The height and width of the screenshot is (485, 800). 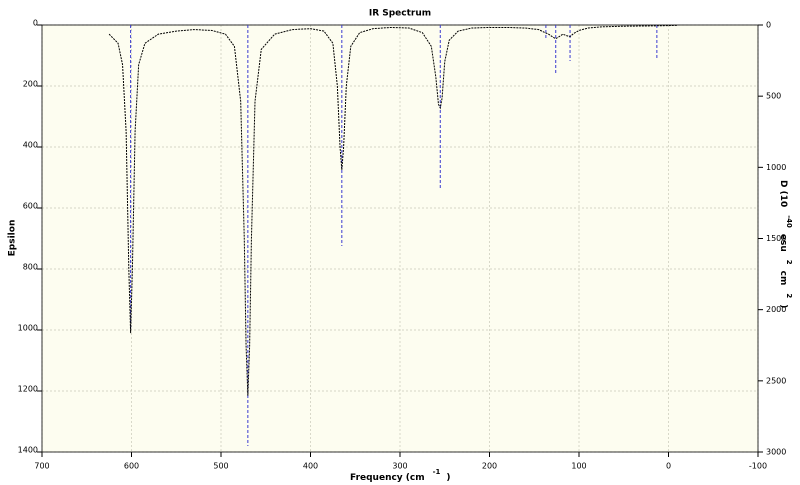 What do you see at coordinates (758, 466) in the screenshot?
I see `x-tick-label: -100` at bounding box center [758, 466].